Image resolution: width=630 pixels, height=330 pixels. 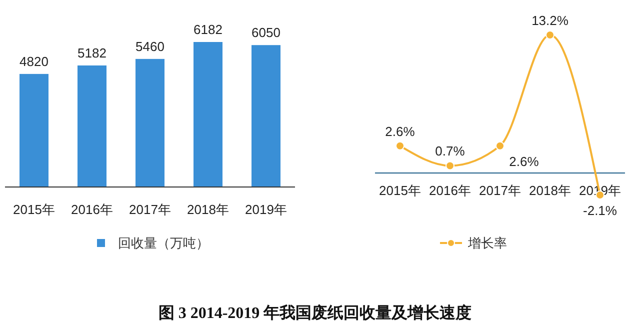 I want to click on data-label: -2.1%, so click(x=600, y=210).